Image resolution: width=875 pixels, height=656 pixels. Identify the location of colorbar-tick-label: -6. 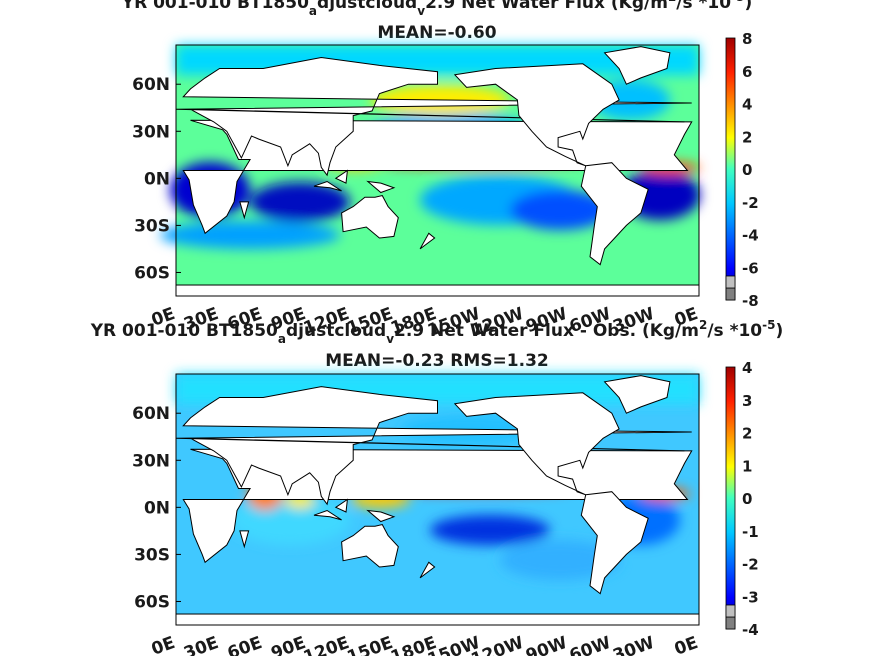
(750, 268).